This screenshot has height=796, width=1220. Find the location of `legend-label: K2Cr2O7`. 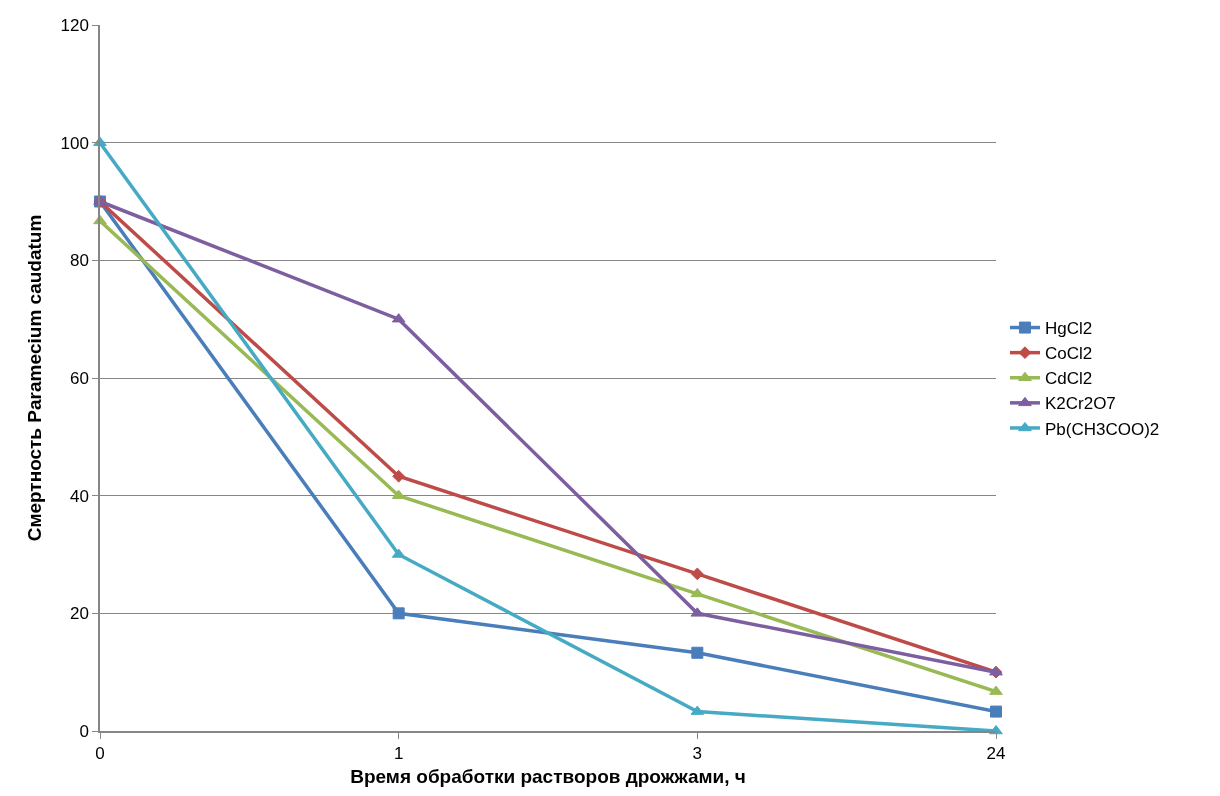

legend-label: K2Cr2O7 is located at coordinates (1080, 404).